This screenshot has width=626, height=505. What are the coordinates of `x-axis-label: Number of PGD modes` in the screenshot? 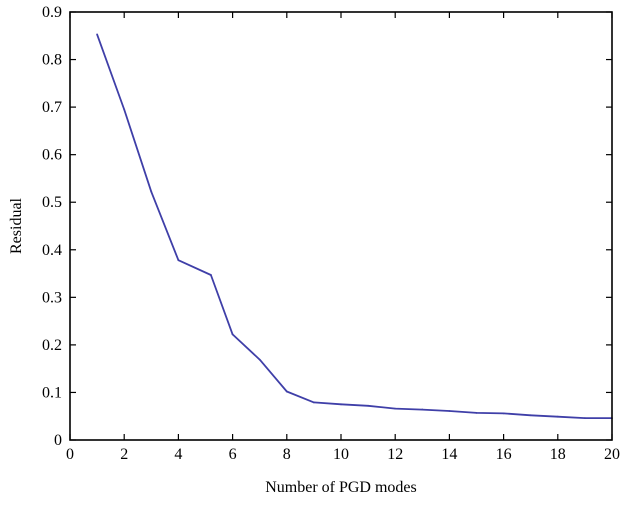 It's located at (341, 487).